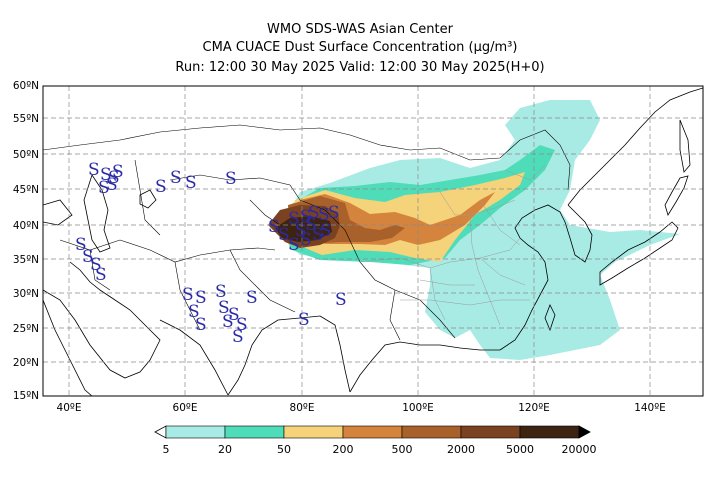 The width and height of the screenshot is (720, 480). I want to click on colorbar-label: 500, so click(402, 449).